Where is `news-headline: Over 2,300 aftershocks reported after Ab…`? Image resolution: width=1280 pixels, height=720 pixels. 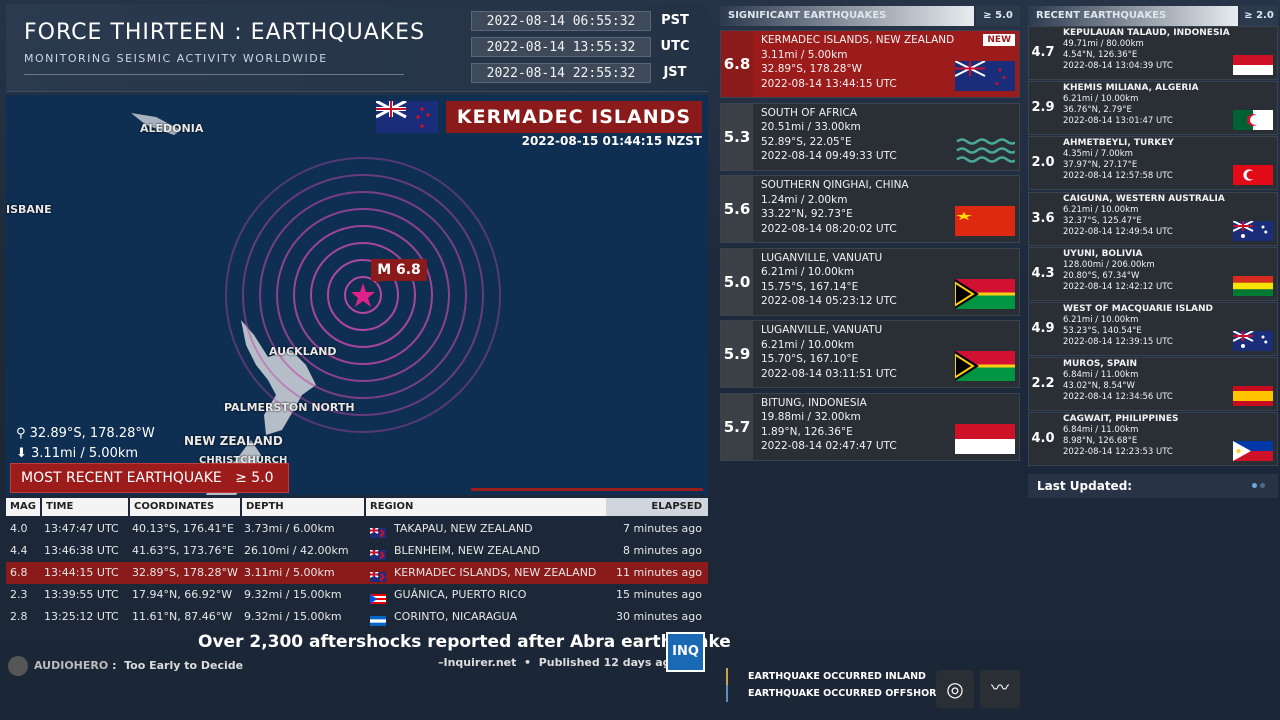
news-headline: Over 2,300 aftershocks reported after Ab… is located at coordinates (464, 642).